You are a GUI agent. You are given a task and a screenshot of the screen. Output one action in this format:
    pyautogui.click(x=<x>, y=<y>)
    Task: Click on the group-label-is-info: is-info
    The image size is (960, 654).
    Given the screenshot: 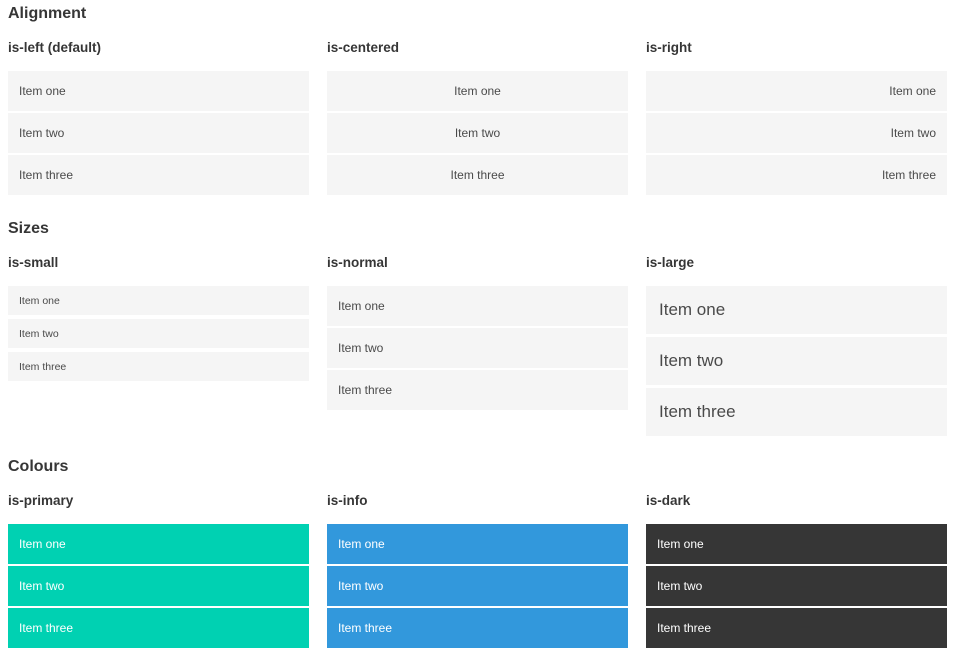 What is the action you would take?
    pyautogui.click(x=347, y=500)
    